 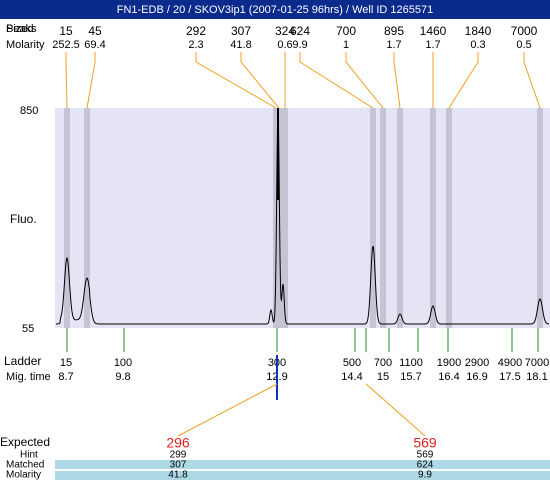 What do you see at coordinates (476, 377) in the screenshot?
I see `ladder-mig-time: 16.9` at bounding box center [476, 377].